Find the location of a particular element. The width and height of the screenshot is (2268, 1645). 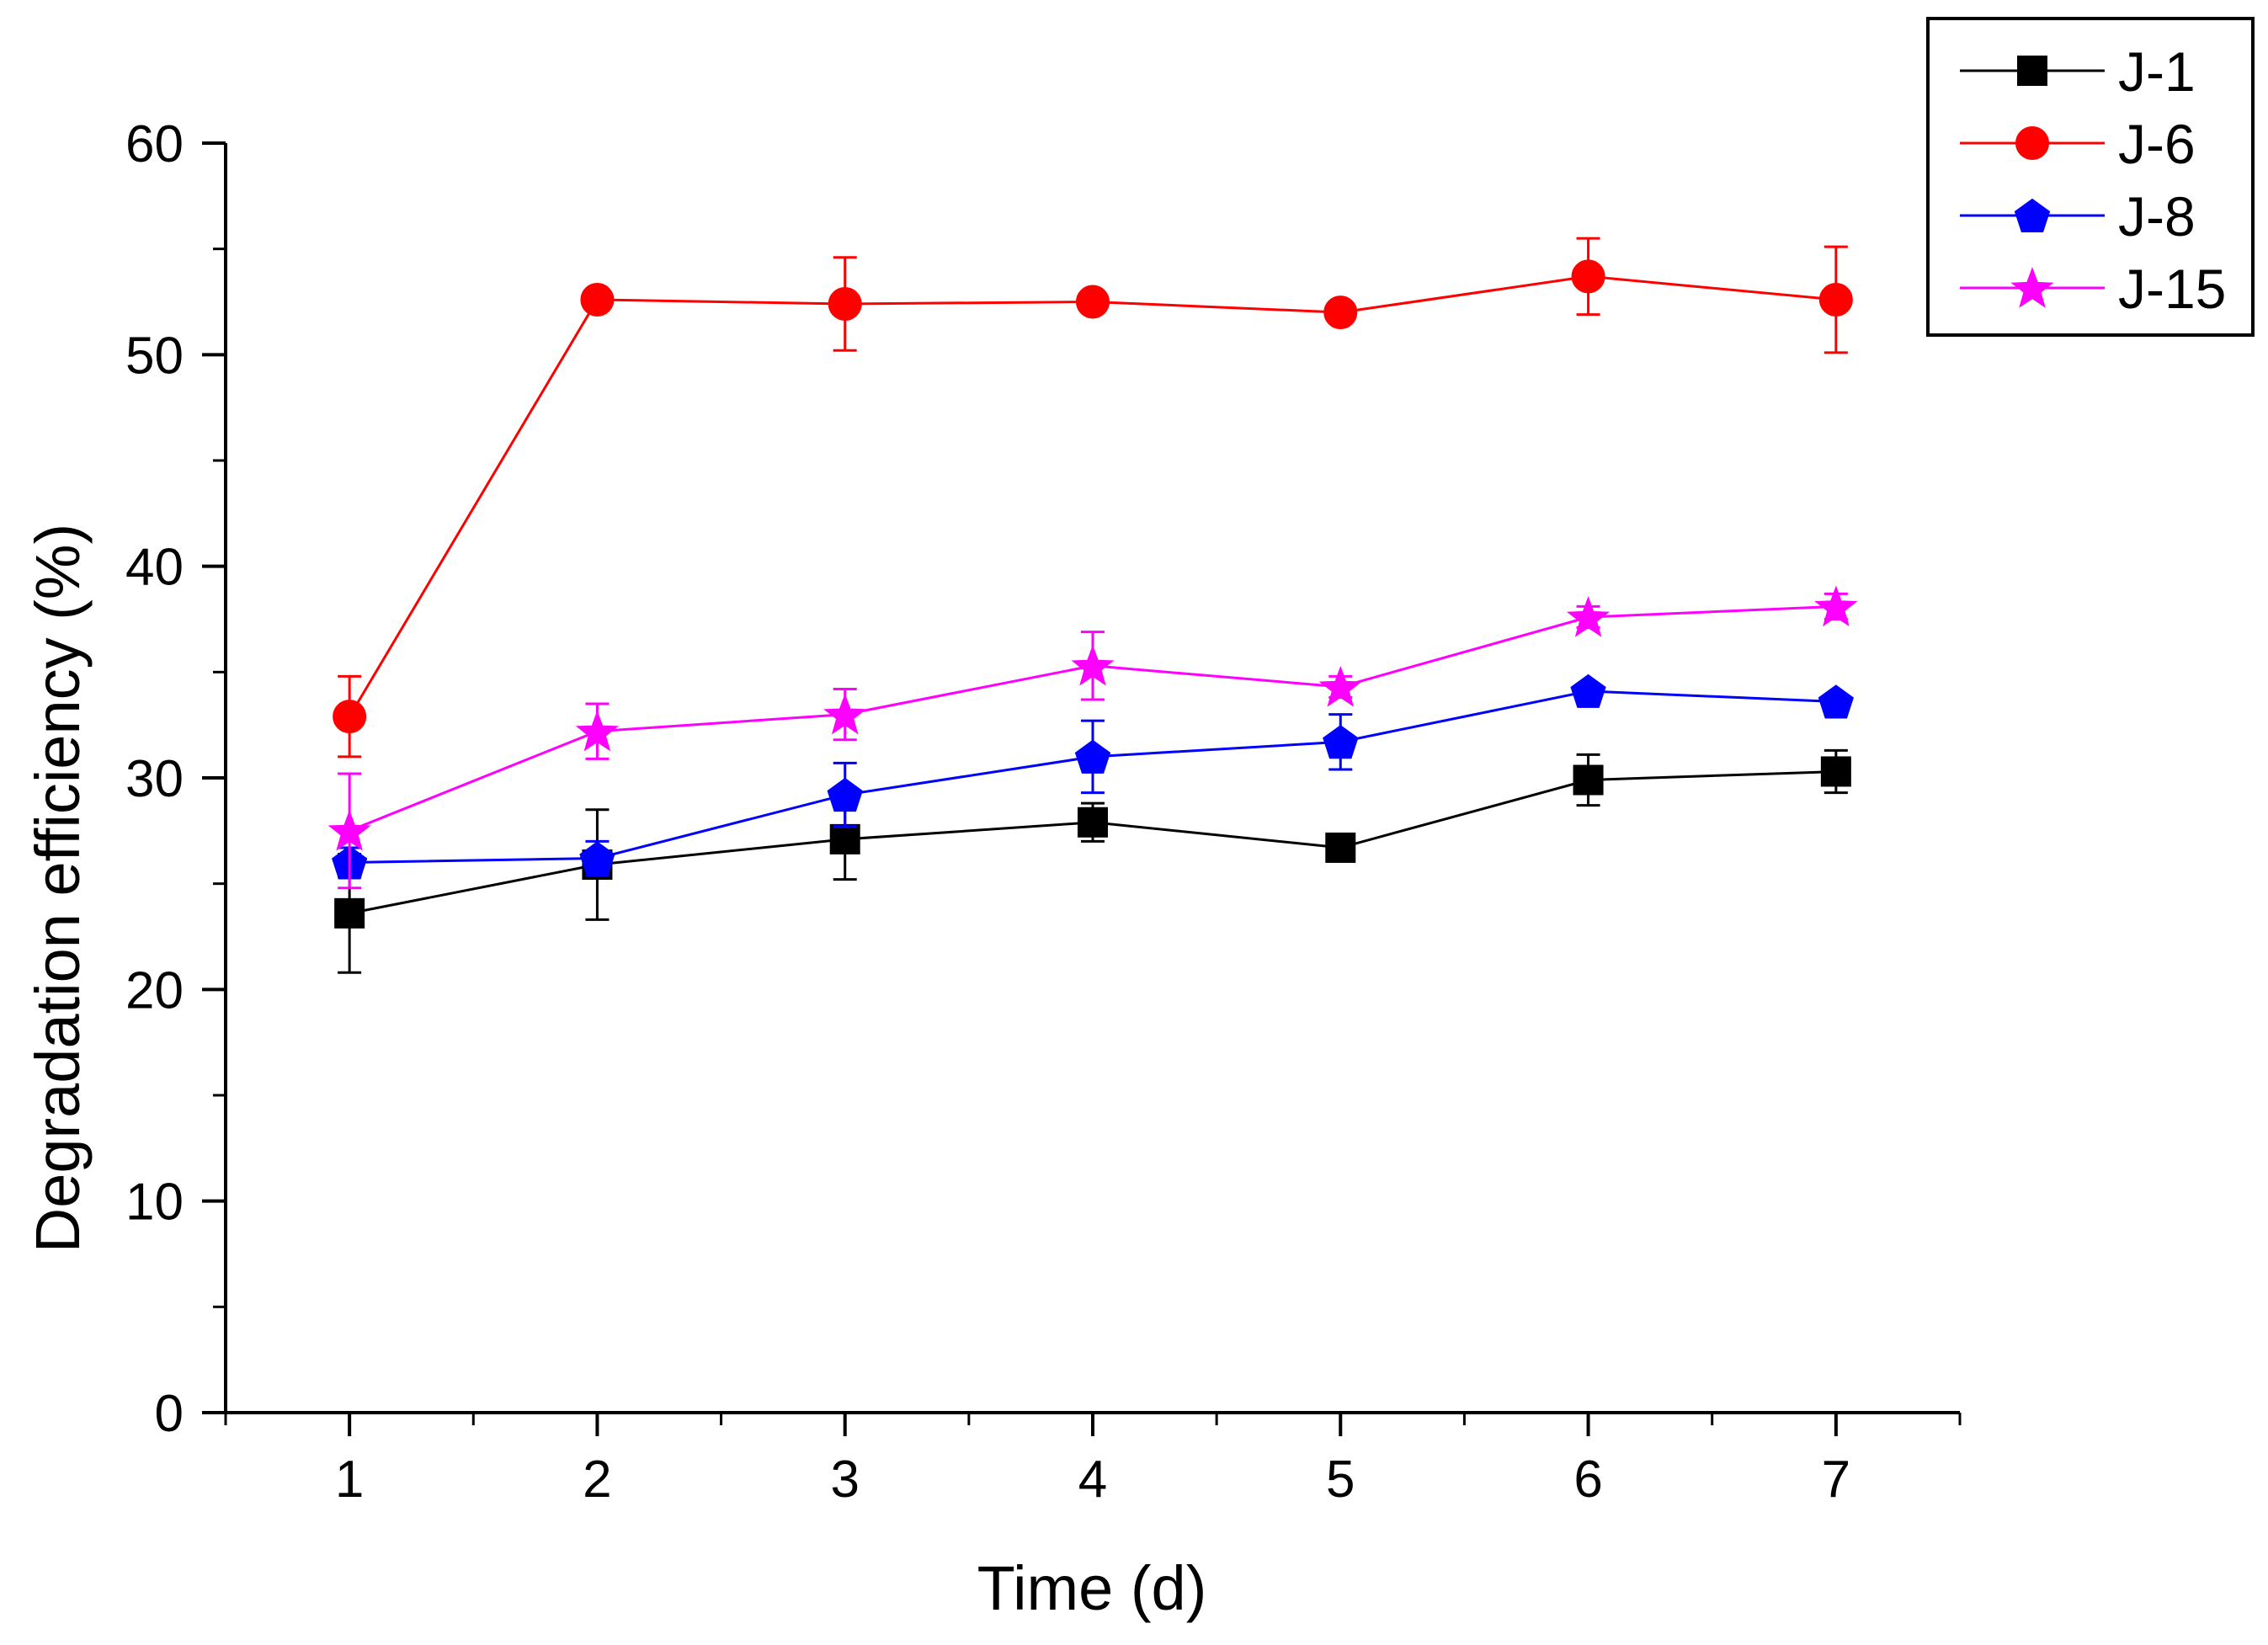

y-axis-ticks: 0 10 20 30 40 50 60 is located at coordinates (175, 779).